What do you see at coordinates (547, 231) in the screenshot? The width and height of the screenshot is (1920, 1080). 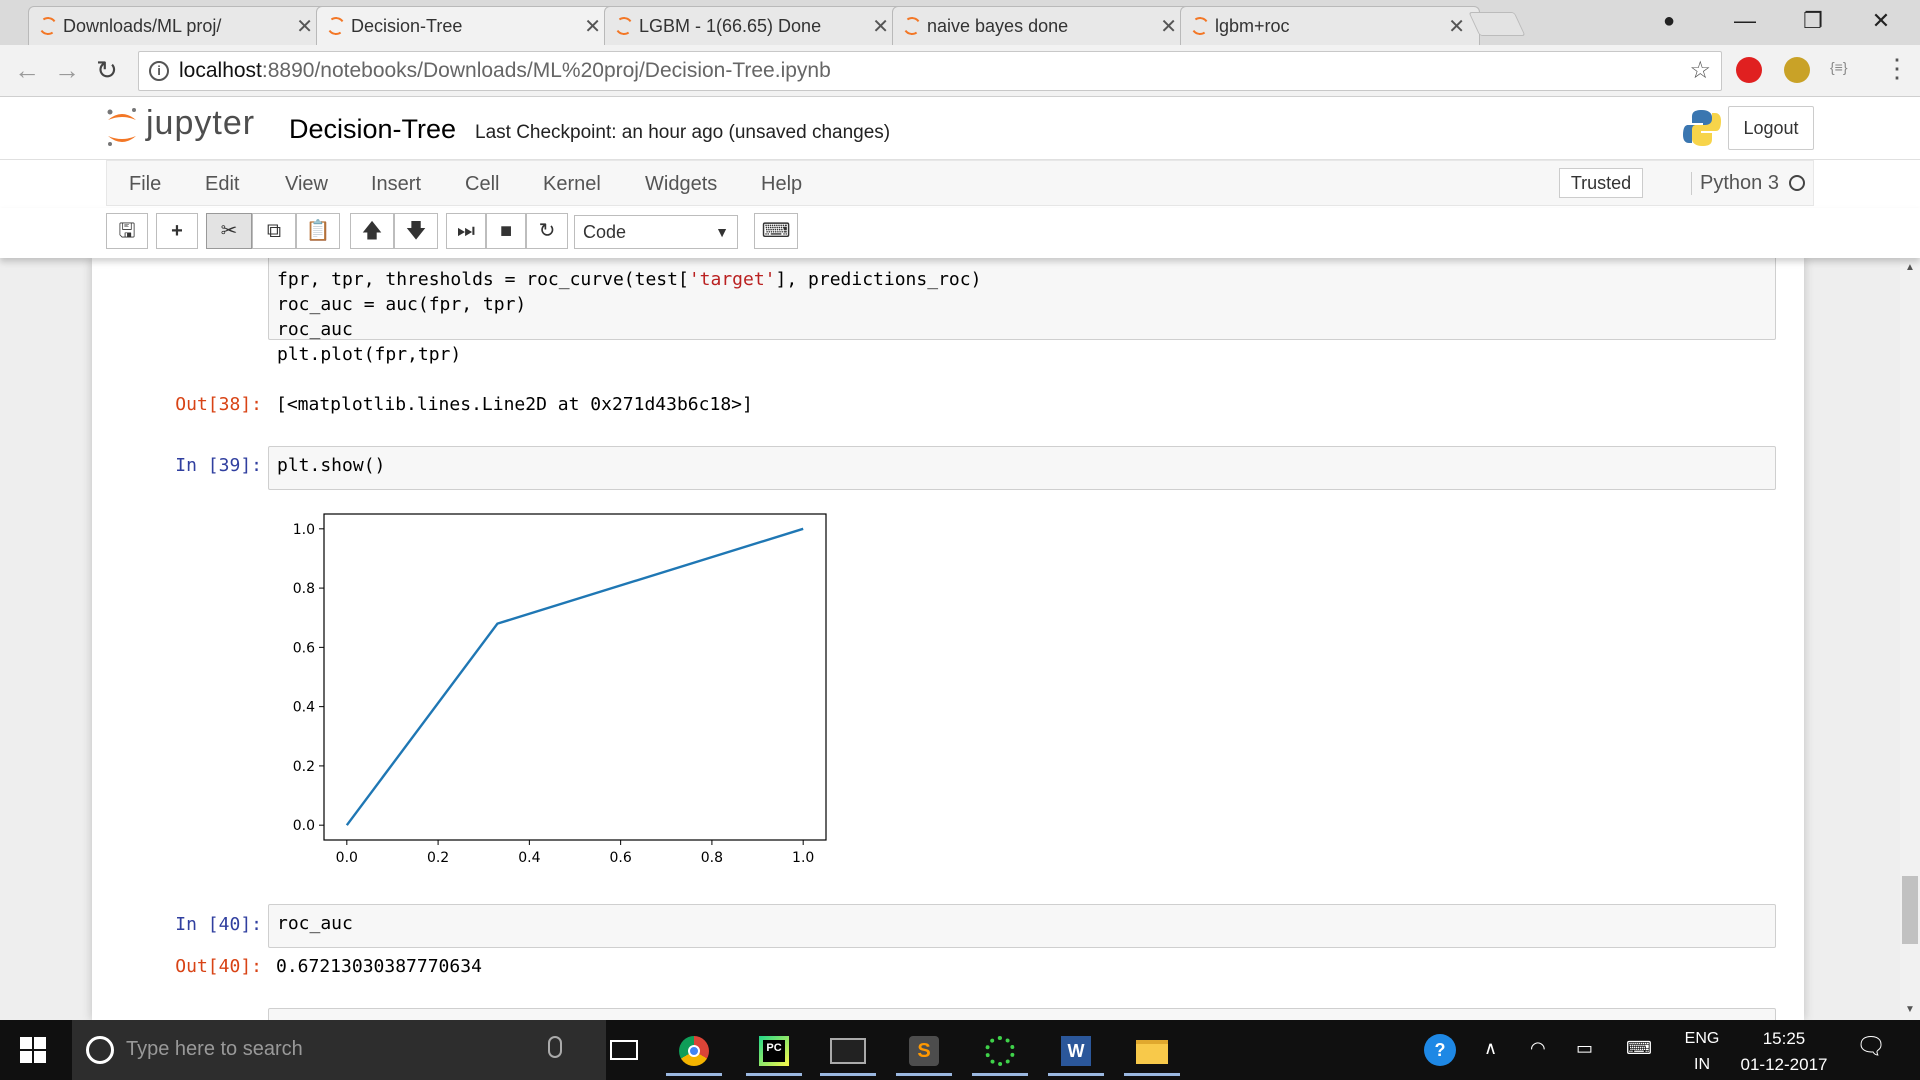 I see `restart-kernel-button: ↻` at bounding box center [547, 231].